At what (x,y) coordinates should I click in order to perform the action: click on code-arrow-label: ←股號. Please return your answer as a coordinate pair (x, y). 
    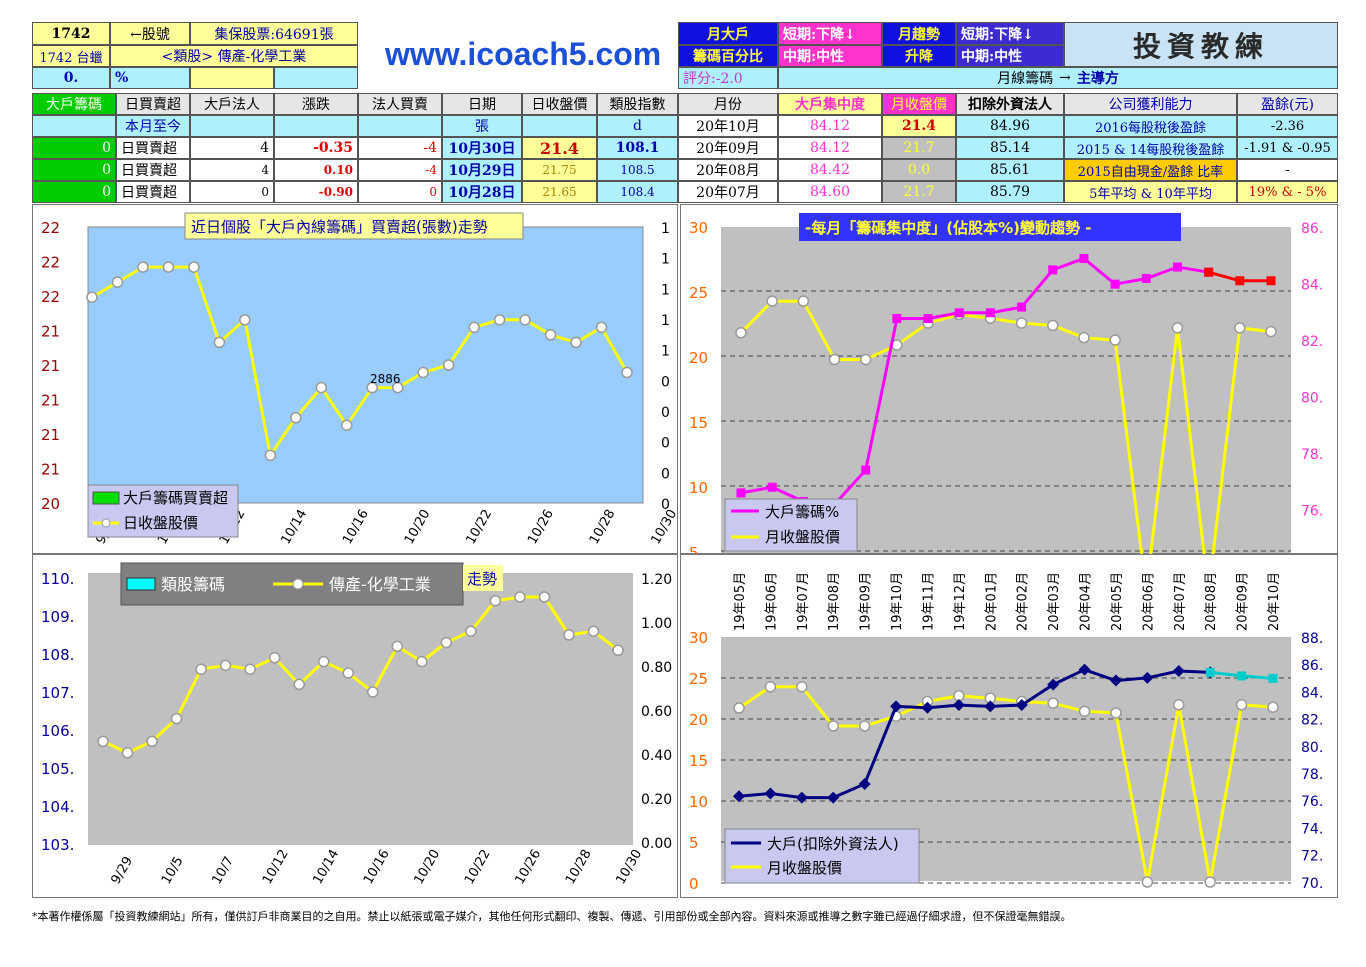
    Looking at the image, I should click on (150, 33).